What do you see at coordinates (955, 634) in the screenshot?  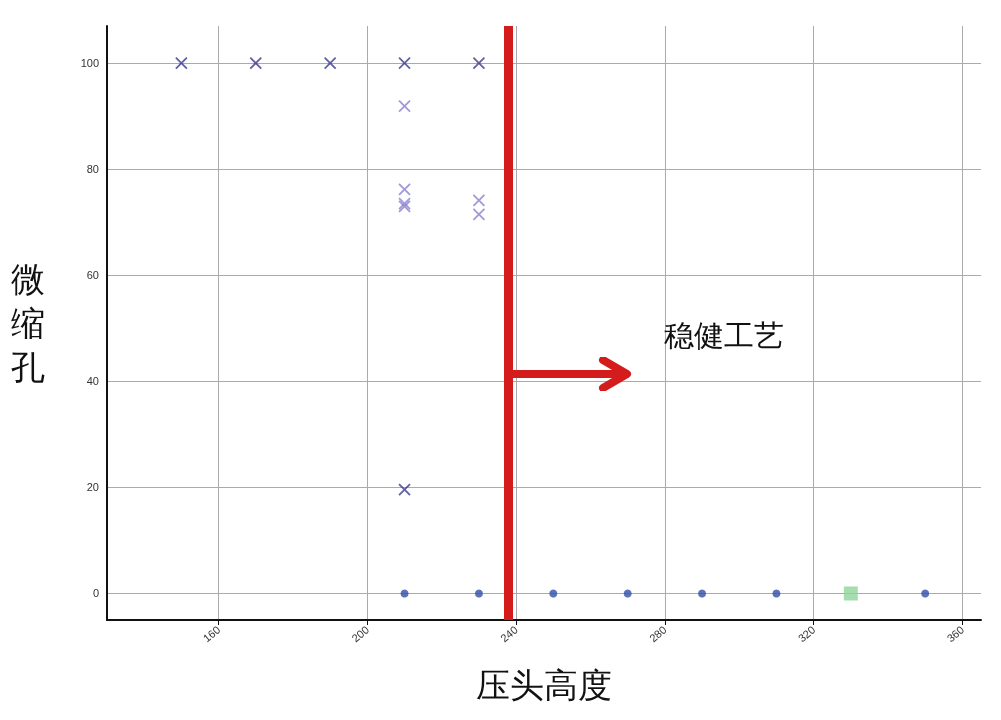 I see `x-tick-label: 360` at bounding box center [955, 634].